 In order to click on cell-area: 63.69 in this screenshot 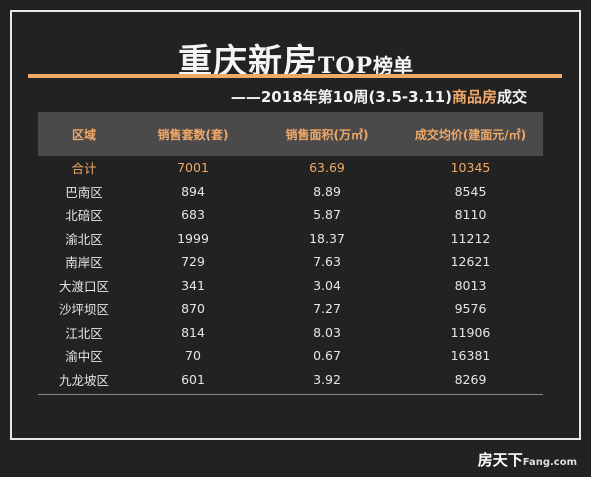, I will do `click(327, 168)`.